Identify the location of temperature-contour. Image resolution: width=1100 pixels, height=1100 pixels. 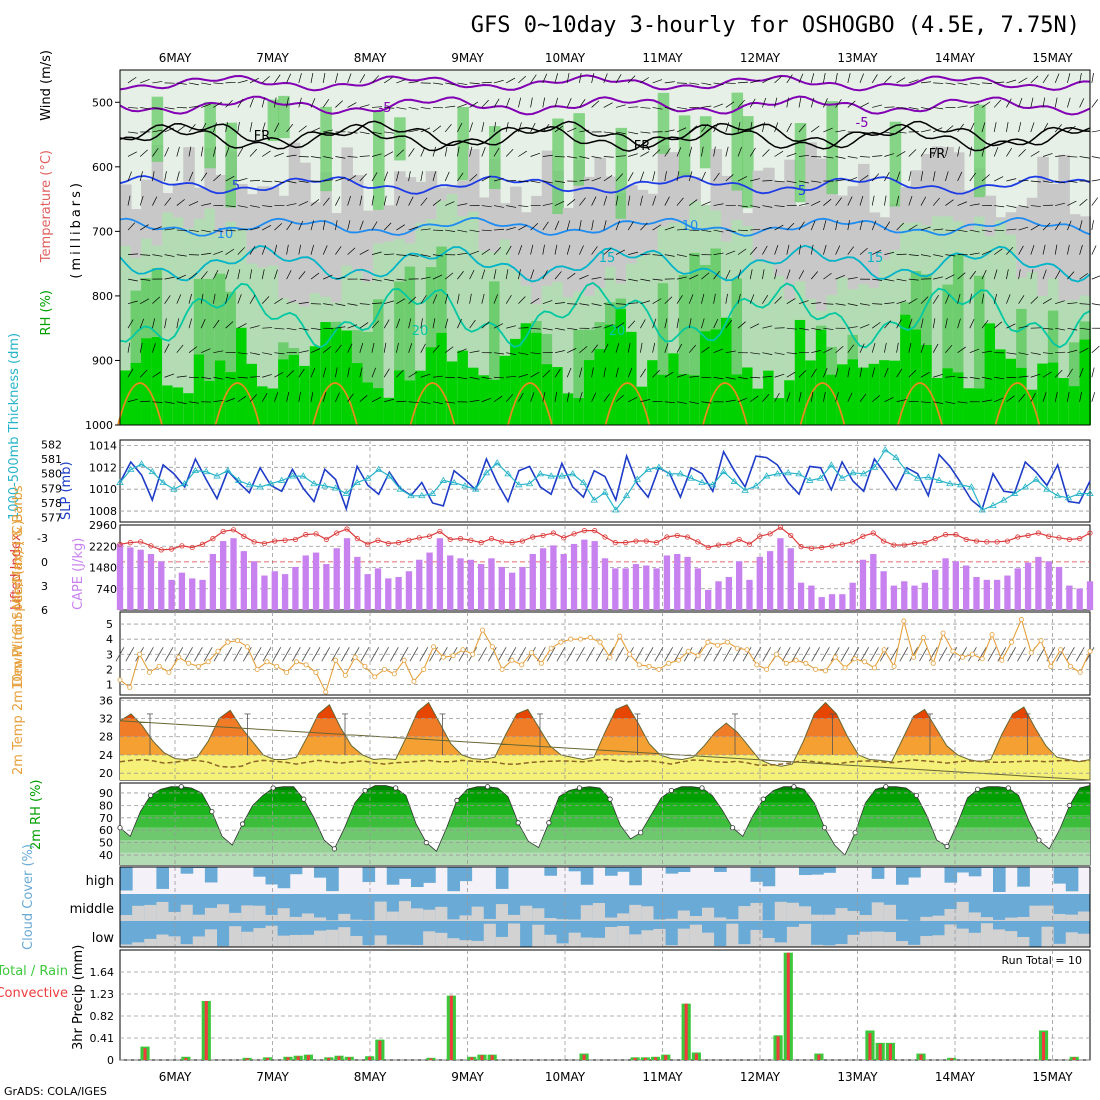
(605, 185).